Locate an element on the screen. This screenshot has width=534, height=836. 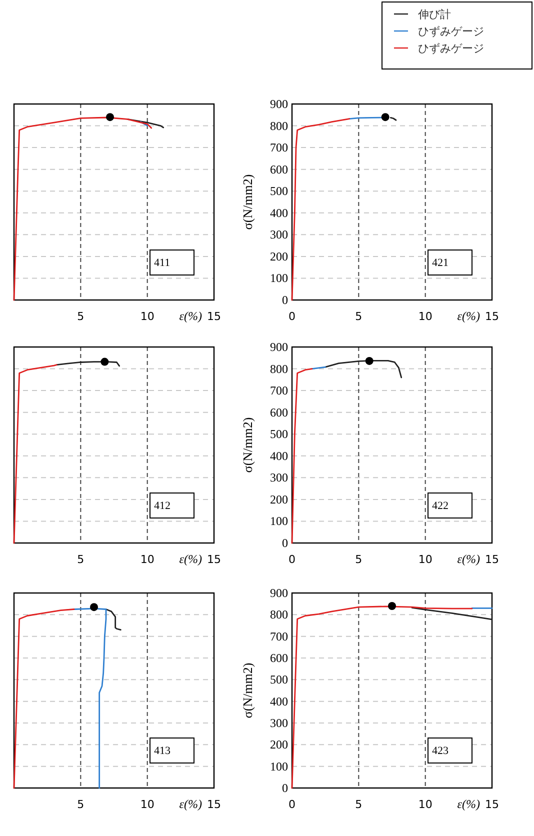
annotation: 421 is located at coordinates (440, 263).